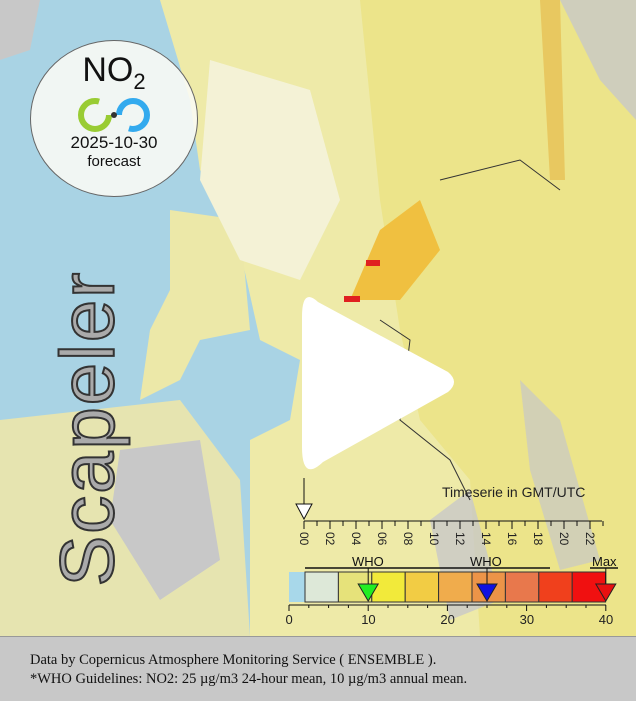 The image size is (636, 701). I want to click on hour-label: 02, so click(330, 539).